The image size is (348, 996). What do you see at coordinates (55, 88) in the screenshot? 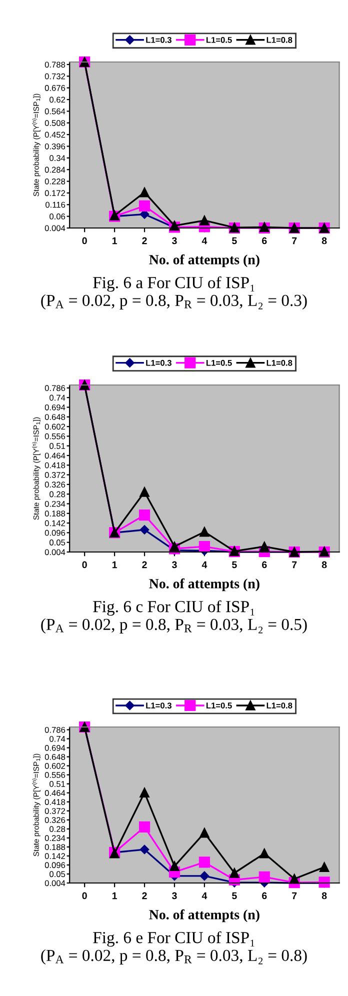
I see `y-tick-label: 0.676` at bounding box center [55, 88].